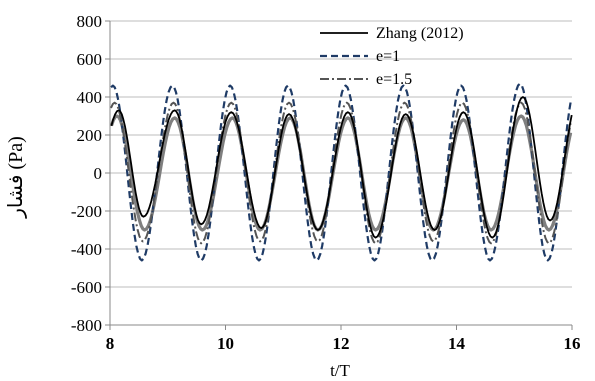 The width and height of the screenshot is (595, 381). Describe the element at coordinates (572, 343) in the screenshot. I see `x-tick-label: 16` at that location.